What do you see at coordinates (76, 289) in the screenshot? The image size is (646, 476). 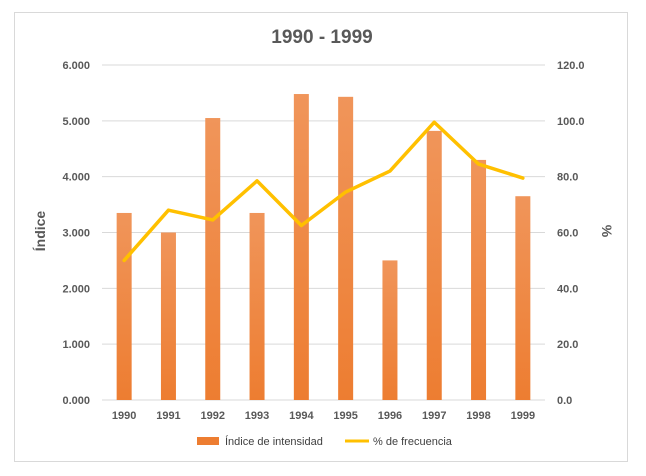 I see `y-tick-label: 2.000` at bounding box center [76, 289].